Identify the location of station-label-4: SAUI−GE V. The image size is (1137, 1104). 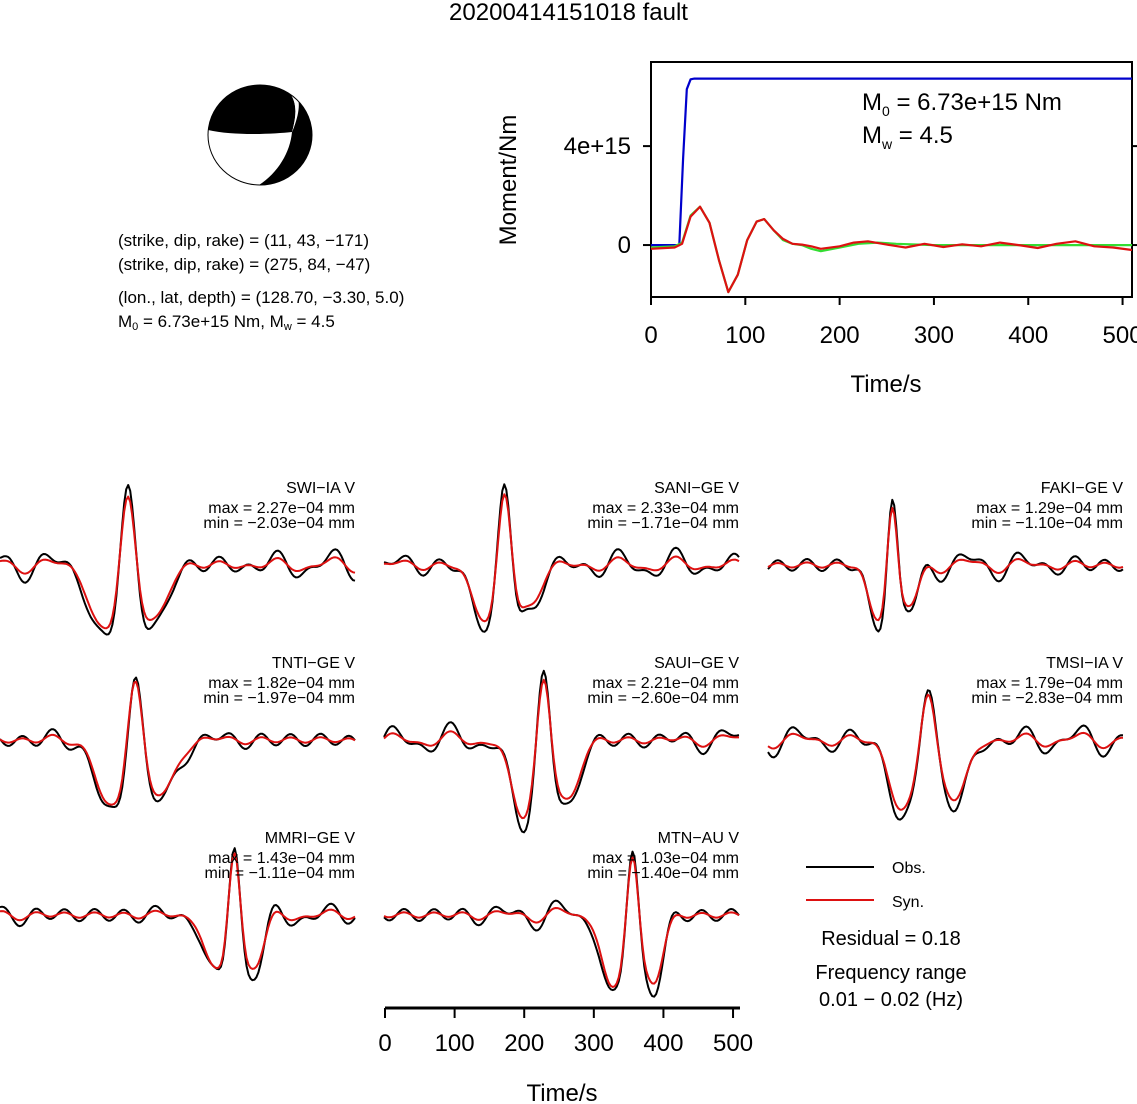
(696, 663).